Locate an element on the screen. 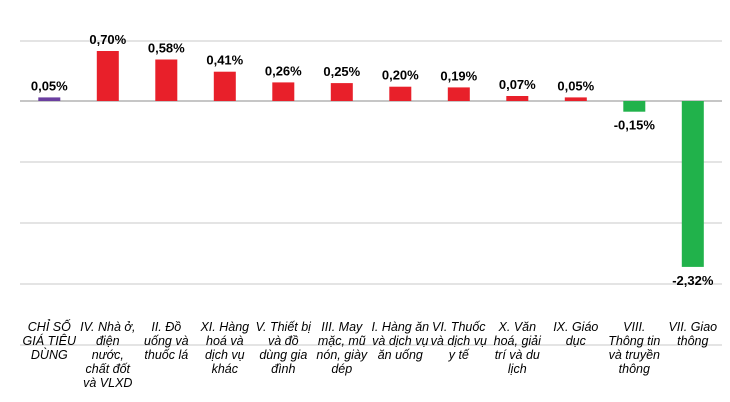  category-label: VII. Giao thông is located at coordinates (693, 334).